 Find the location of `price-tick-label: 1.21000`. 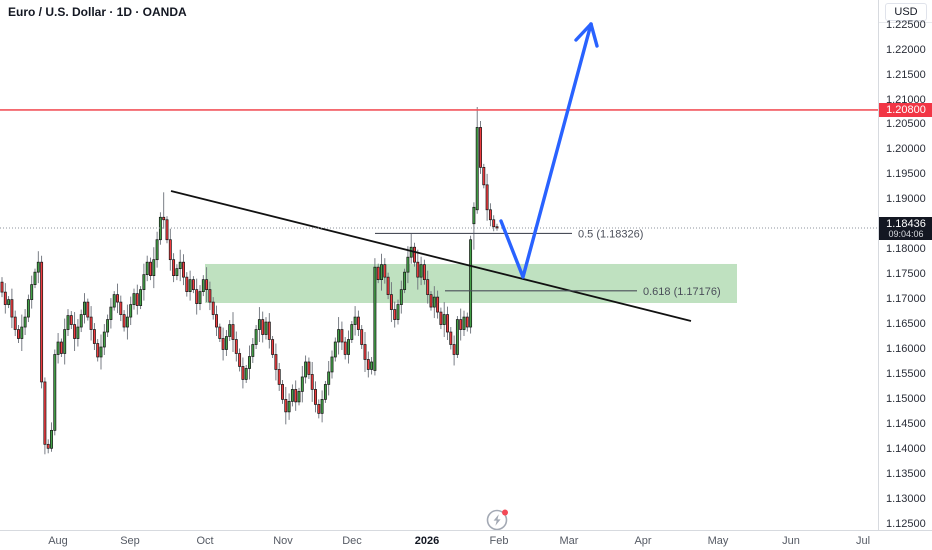

price-tick-label: 1.21000 is located at coordinates (906, 99).